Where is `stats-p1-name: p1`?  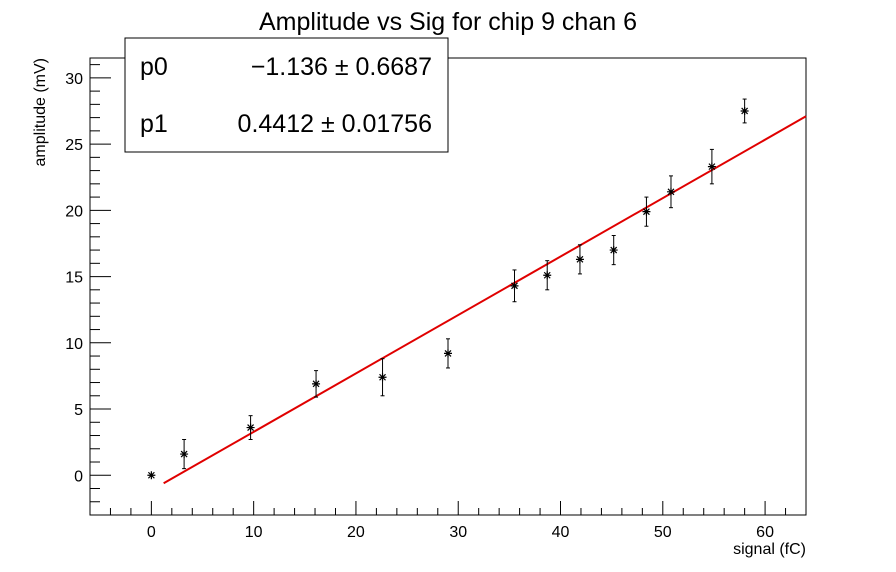 stats-p1-name: p1 is located at coordinates (154, 124).